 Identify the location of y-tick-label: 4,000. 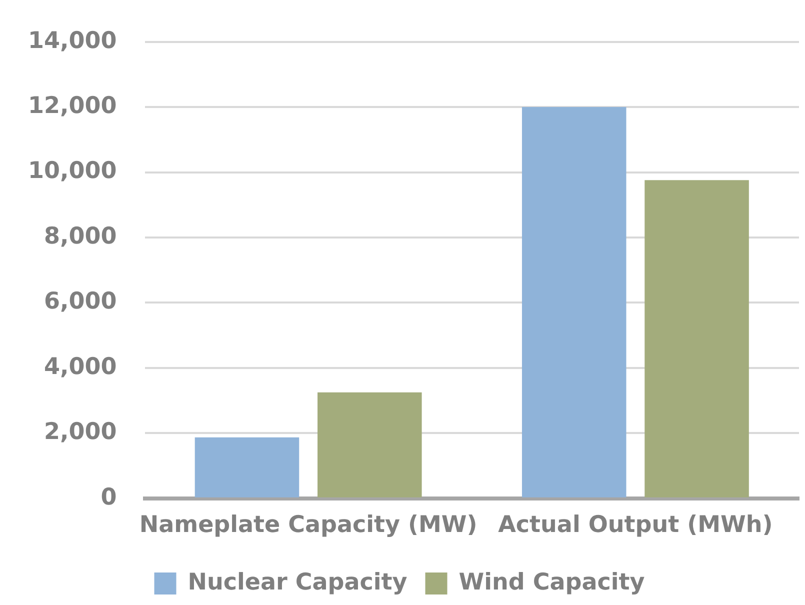
(80, 367).